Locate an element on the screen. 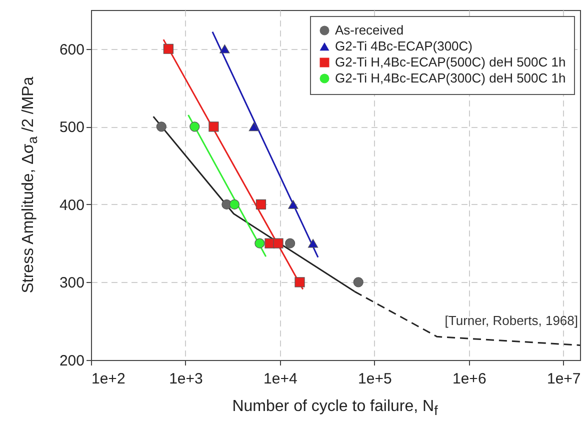 This screenshot has height=427, width=584. x-tick-label: 1e+5 is located at coordinates (375, 379).